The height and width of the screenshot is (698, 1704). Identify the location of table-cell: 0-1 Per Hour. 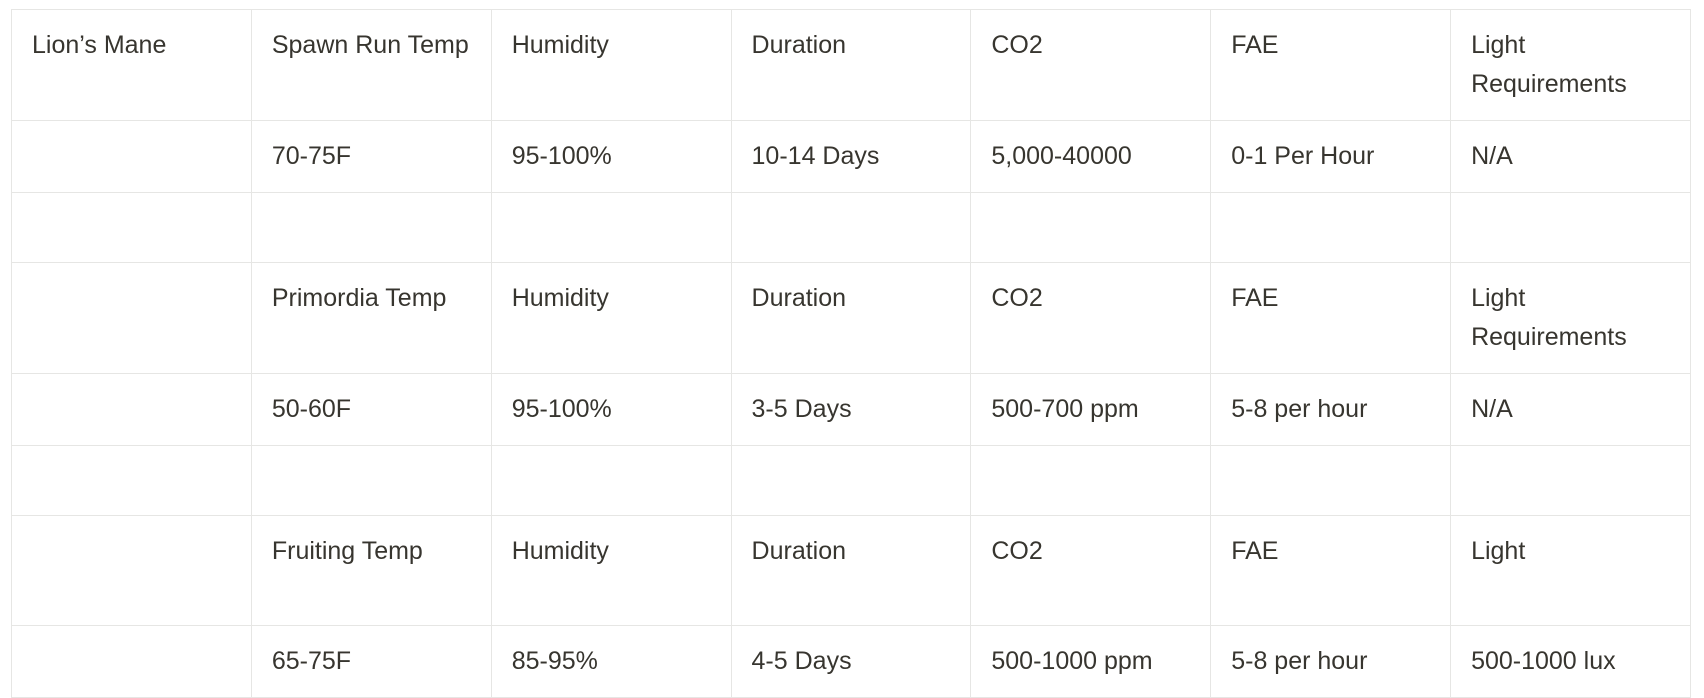
(1331, 156).